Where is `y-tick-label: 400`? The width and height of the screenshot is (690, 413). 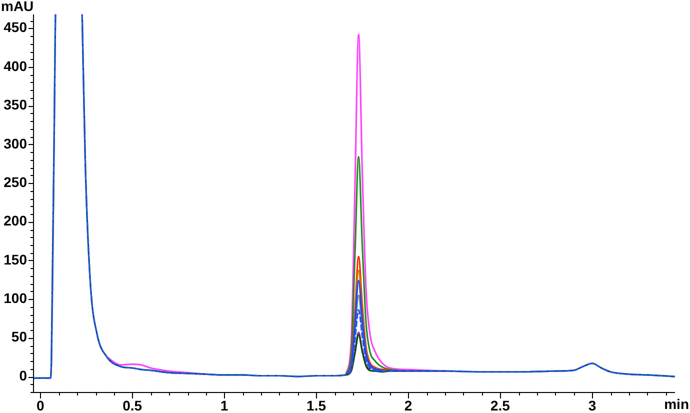 y-tick-label: 400 is located at coordinates (16, 66).